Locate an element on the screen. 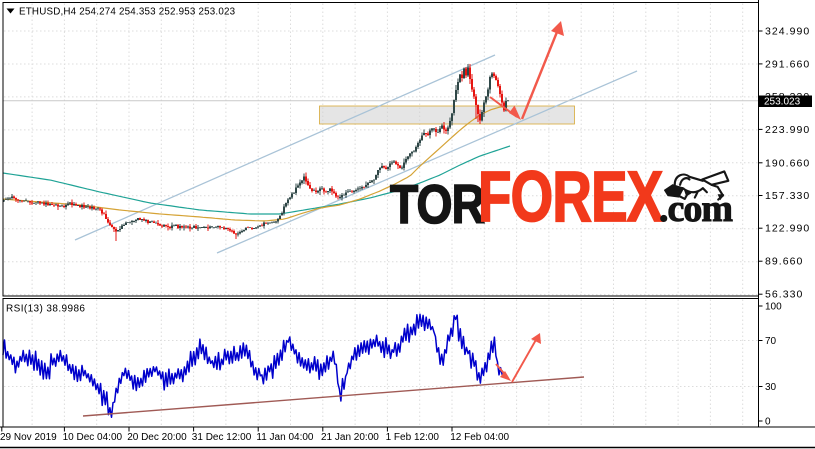  svg-text: 1 Feb 12:00 is located at coordinates (413, 437).